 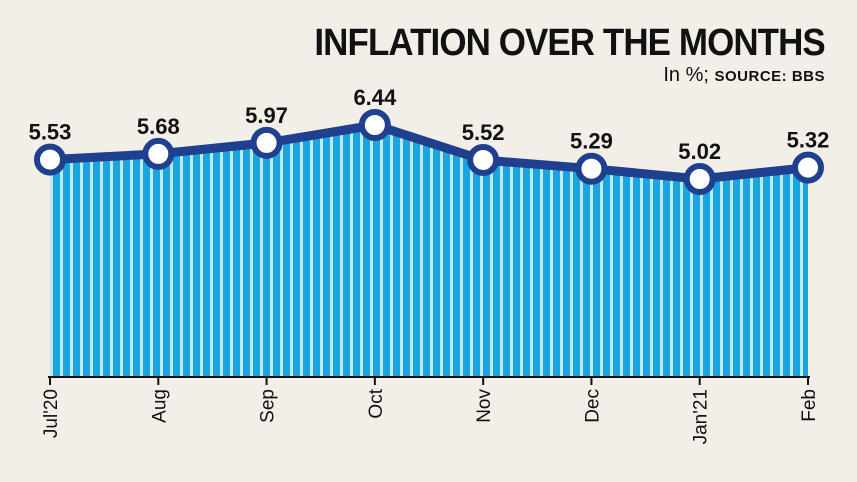 I want to click on chart-title: INFLATION OVER THE MONTHS, so click(x=570, y=43).